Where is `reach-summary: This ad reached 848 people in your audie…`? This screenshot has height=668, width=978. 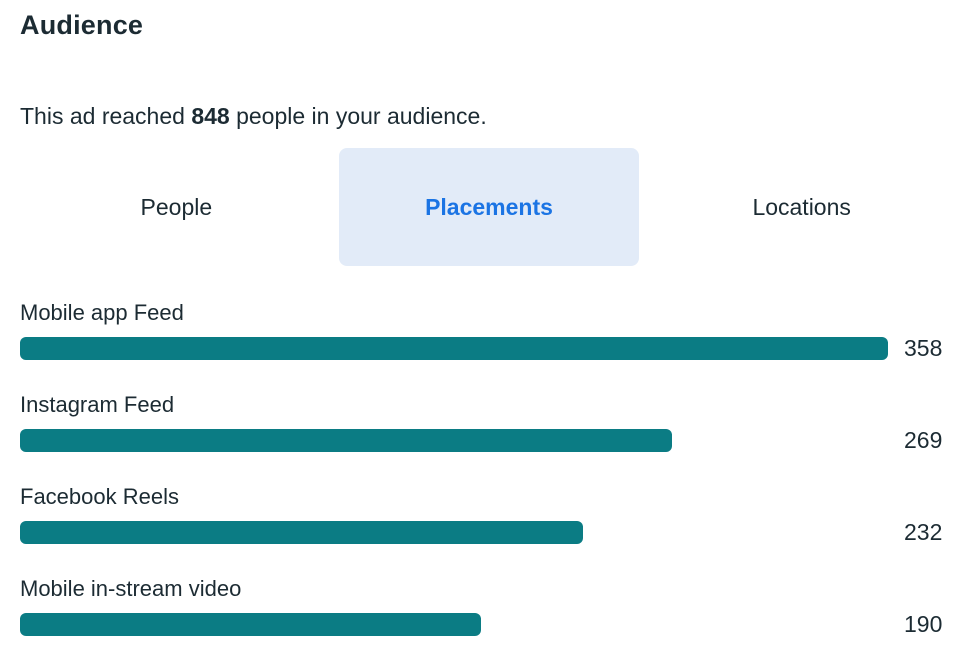 reach-summary: This ad reached 848 people in your audie… is located at coordinates (489, 116).